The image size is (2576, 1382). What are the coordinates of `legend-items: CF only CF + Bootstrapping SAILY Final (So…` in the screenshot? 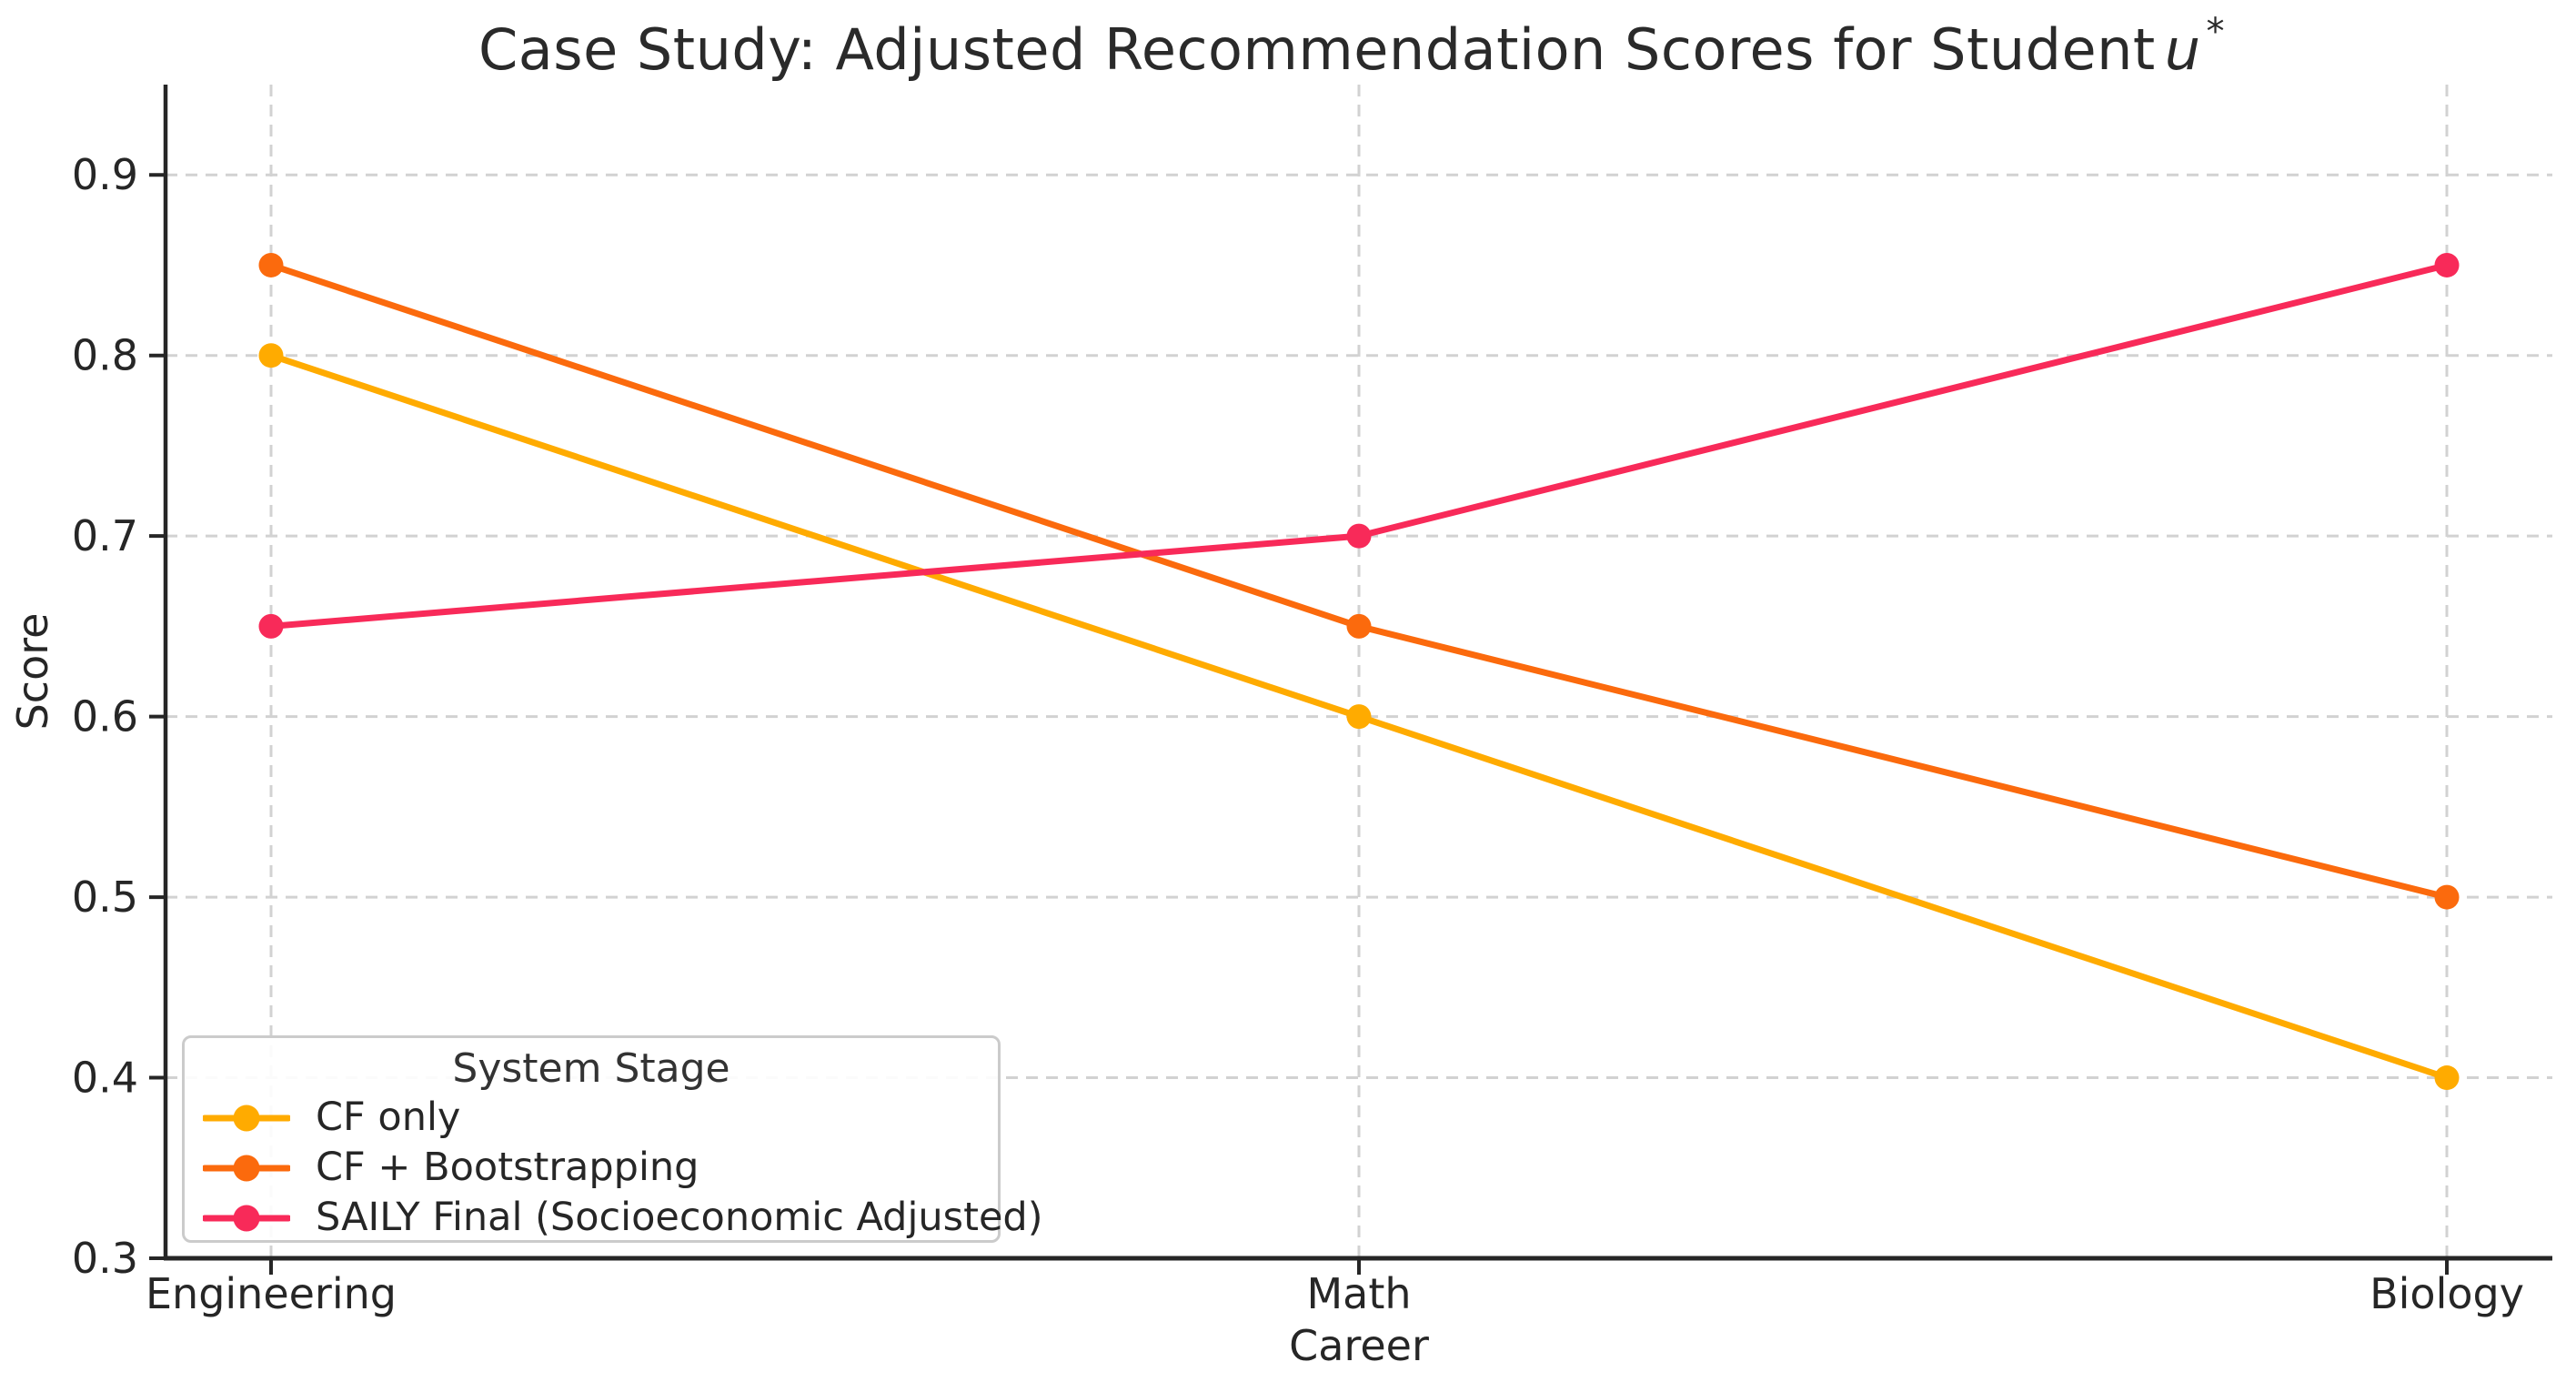 It's located at (622, 1168).